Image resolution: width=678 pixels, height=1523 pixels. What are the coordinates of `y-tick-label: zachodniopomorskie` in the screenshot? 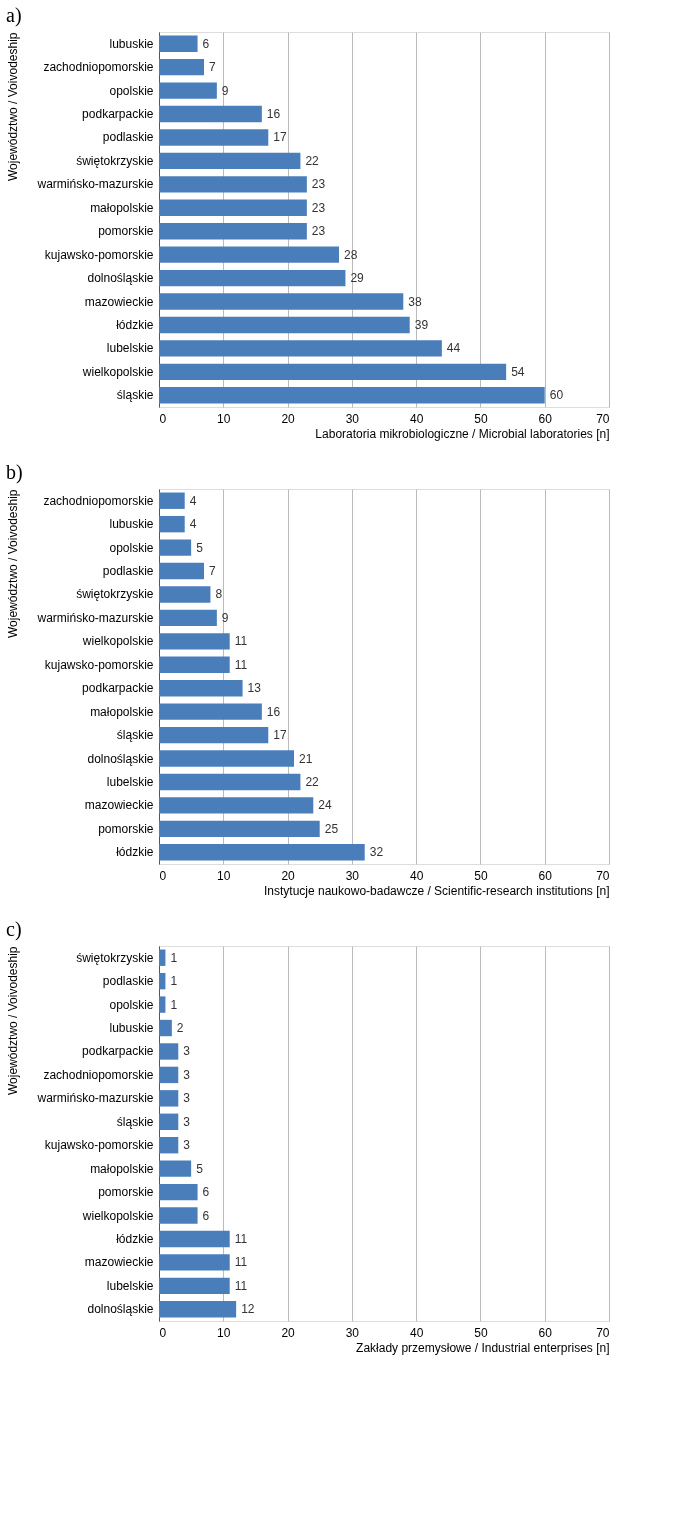 It's located at (98, 500).